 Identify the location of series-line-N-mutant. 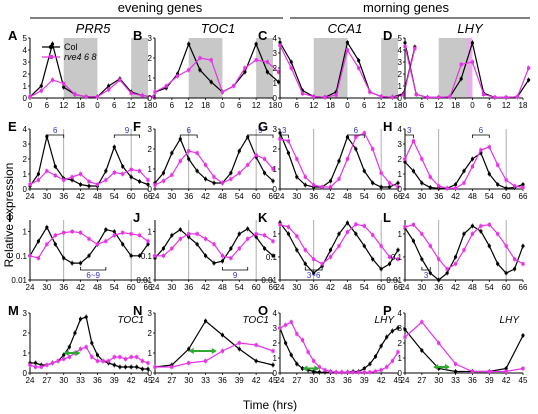
(214, 355).